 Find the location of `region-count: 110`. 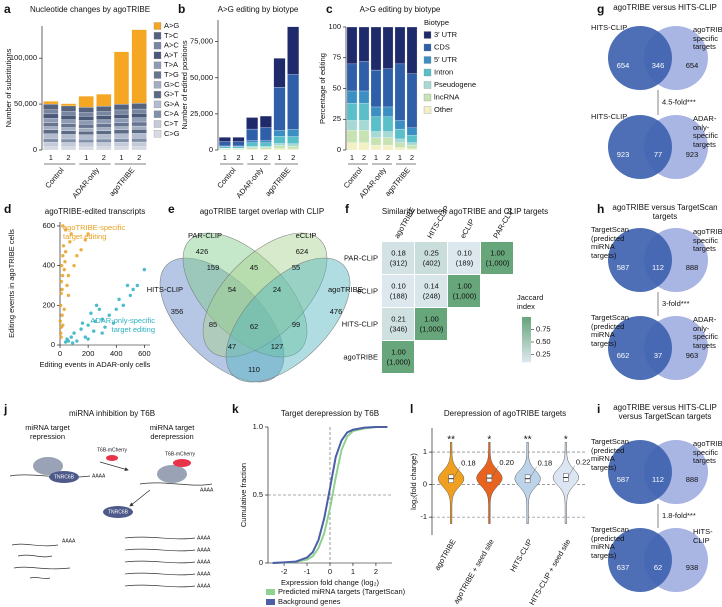

region-count: 110 is located at coordinates (254, 369).